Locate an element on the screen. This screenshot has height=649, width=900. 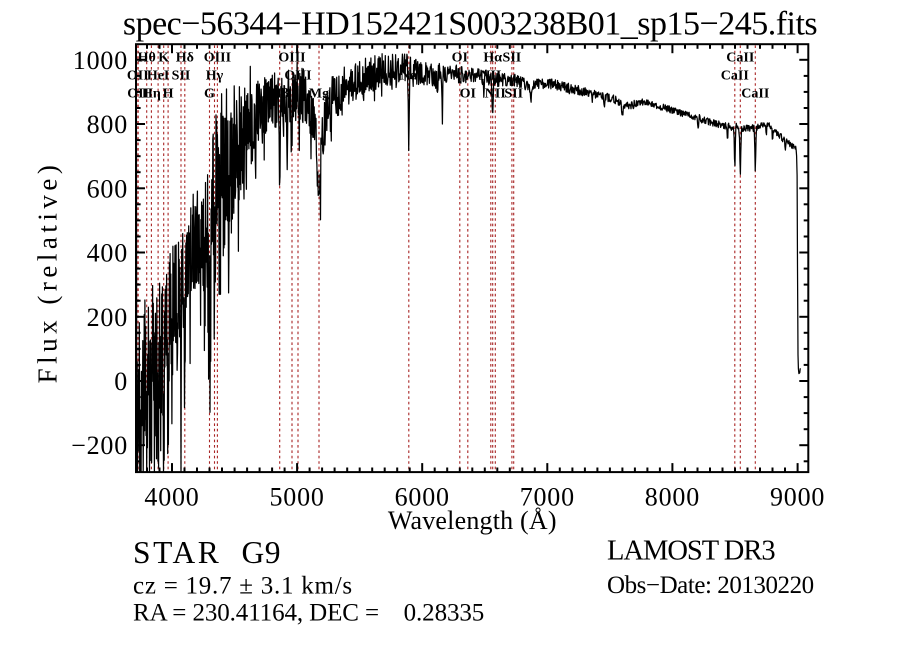
svg-text: 600 is located at coordinates (107, 188).